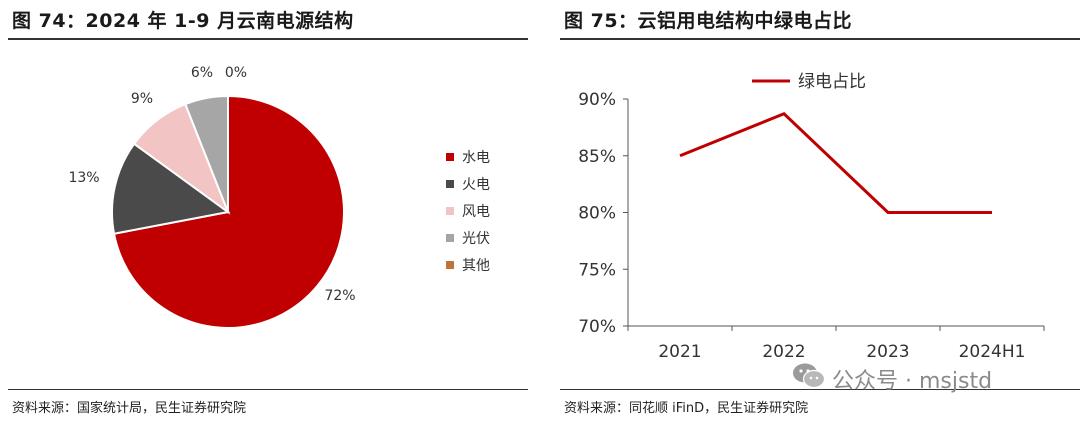 This screenshot has height=421, width=1080. What do you see at coordinates (832, 82) in the screenshot?
I see `legend-series-label: 绿电占比` at bounding box center [832, 82].